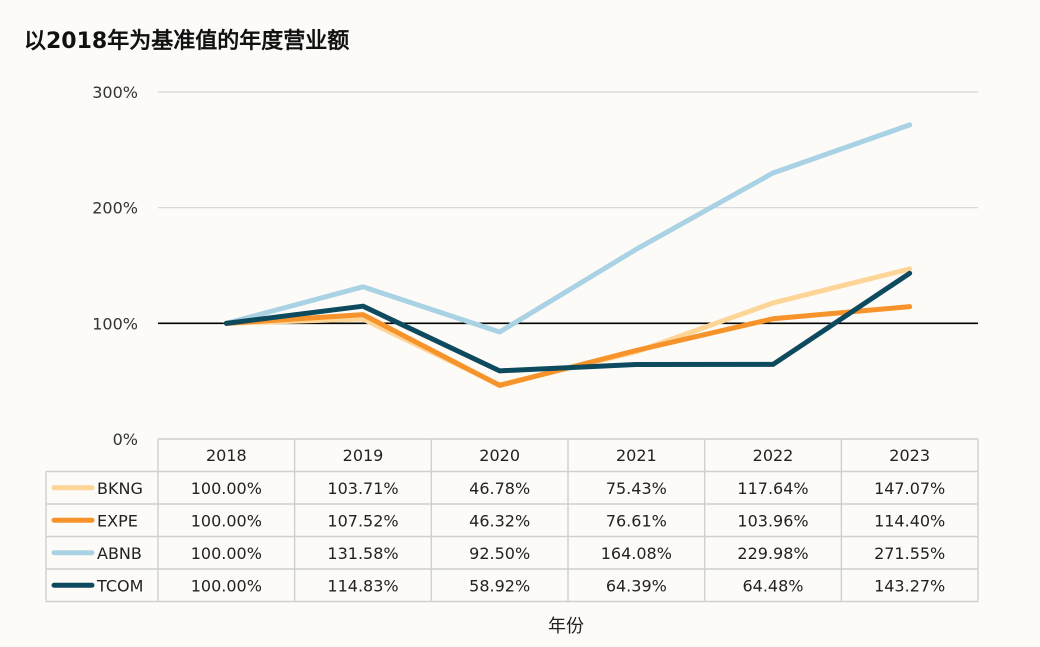 This screenshot has width=1040, height=647. I want to click on table-cell: 147.07%, so click(909, 488).